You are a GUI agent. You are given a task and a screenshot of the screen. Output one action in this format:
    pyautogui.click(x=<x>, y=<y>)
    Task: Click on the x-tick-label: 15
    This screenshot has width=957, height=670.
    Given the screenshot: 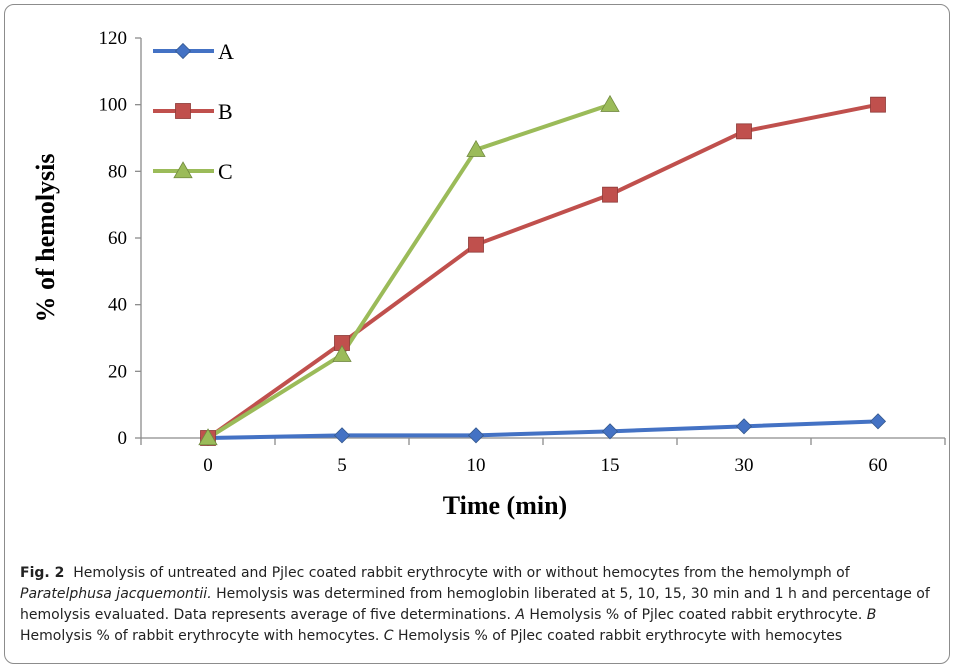 What is the action you would take?
    pyautogui.click(x=610, y=465)
    